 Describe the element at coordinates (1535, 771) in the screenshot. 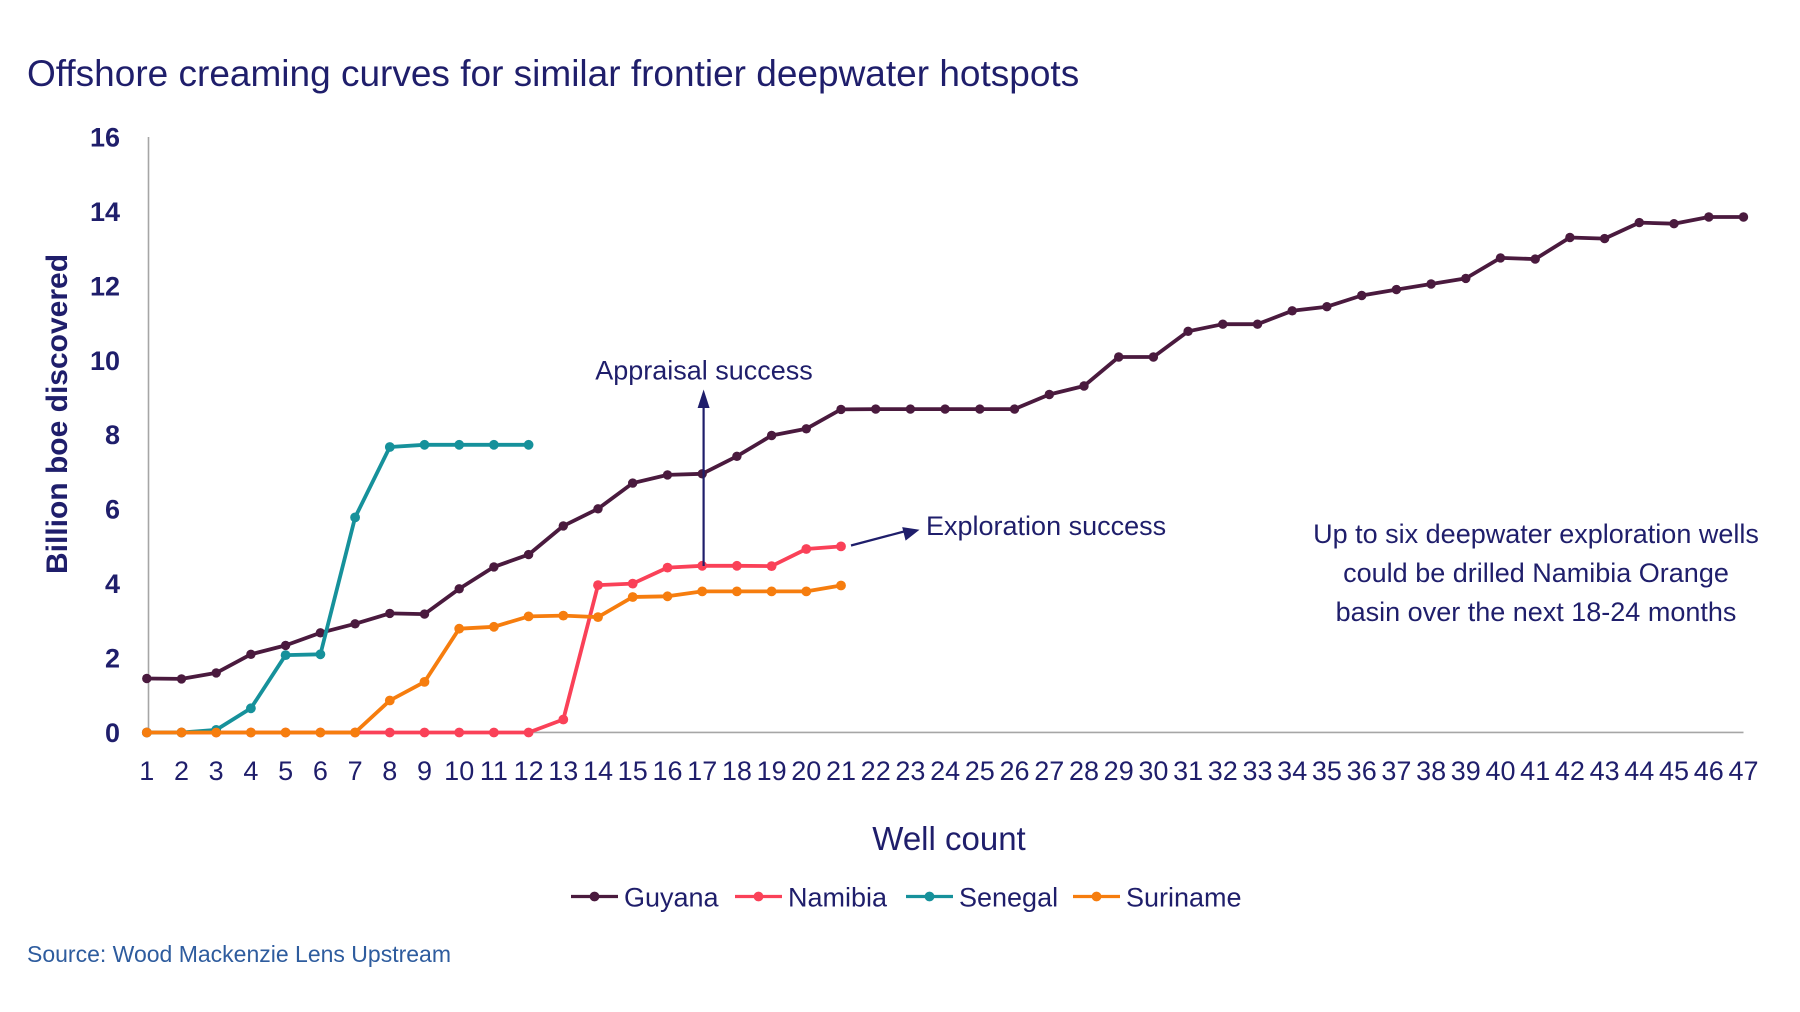

I see `svg-text: 41` at that location.